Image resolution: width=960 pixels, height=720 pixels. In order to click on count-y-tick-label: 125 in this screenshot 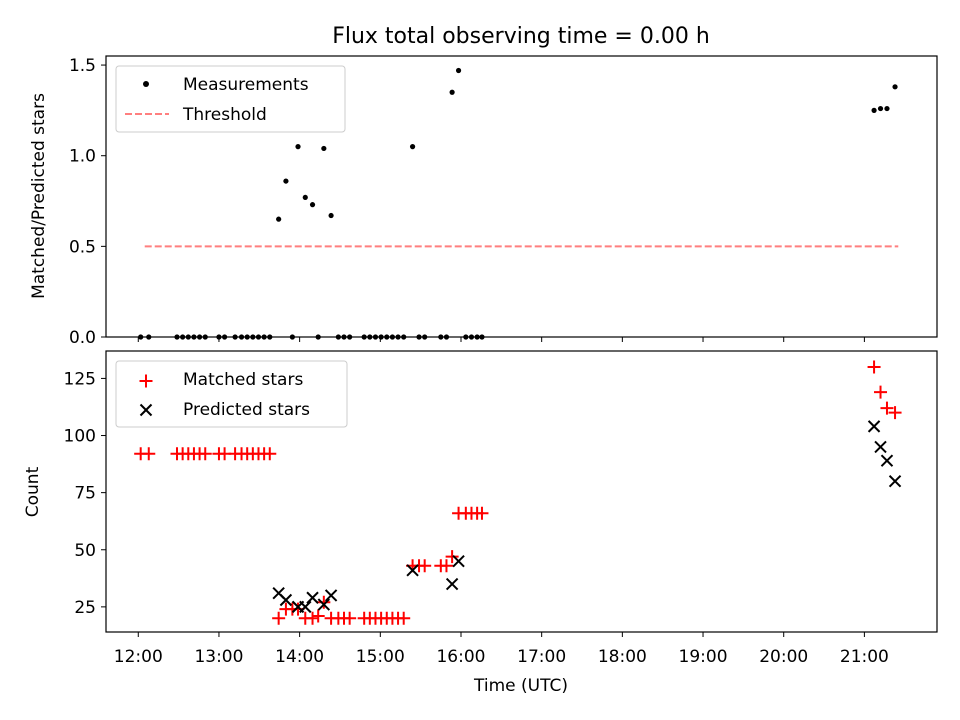, I will do `click(80, 379)`.